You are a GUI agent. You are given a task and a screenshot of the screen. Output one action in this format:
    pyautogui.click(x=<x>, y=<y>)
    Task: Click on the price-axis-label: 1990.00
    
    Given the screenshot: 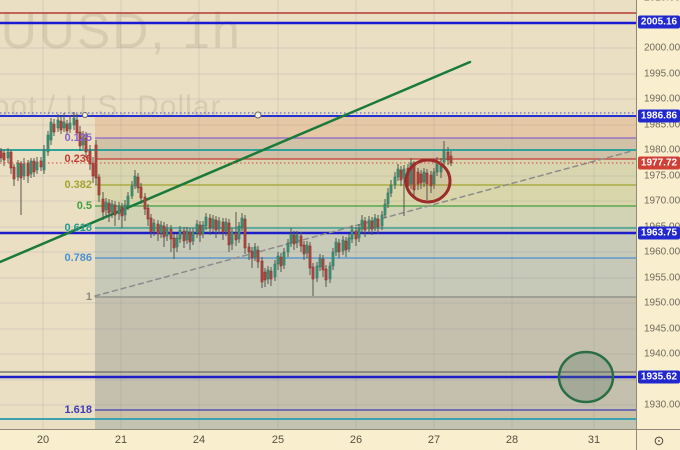 What is the action you would take?
    pyautogui.click(x=662, y=99)
    